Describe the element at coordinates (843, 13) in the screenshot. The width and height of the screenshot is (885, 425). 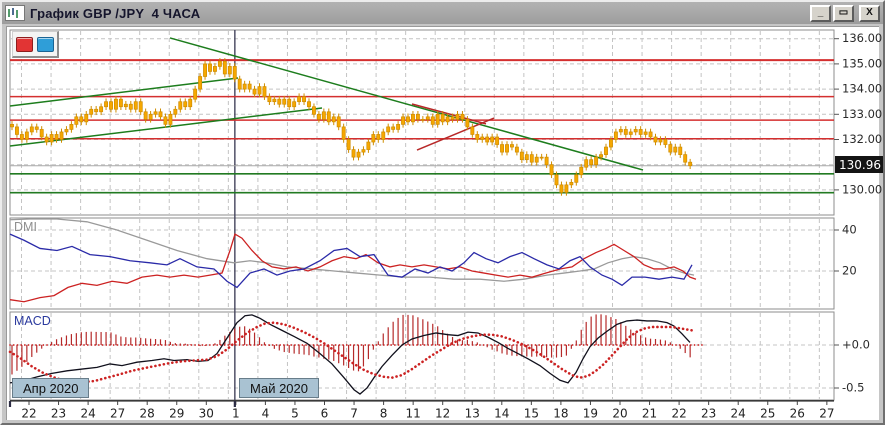
I see `maximize-button: ▭` at that location.